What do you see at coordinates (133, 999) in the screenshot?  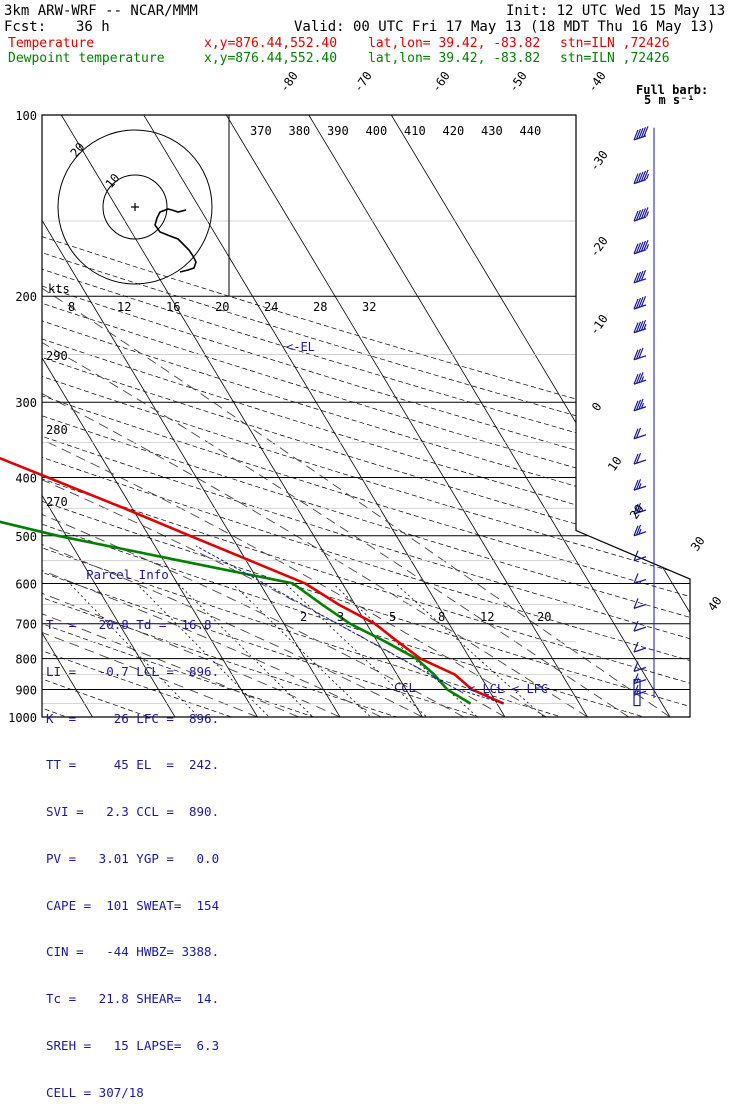 I see `parcel-row: Tc = 21.8 SHEAR= 14.` at bounding box center [133, 999].